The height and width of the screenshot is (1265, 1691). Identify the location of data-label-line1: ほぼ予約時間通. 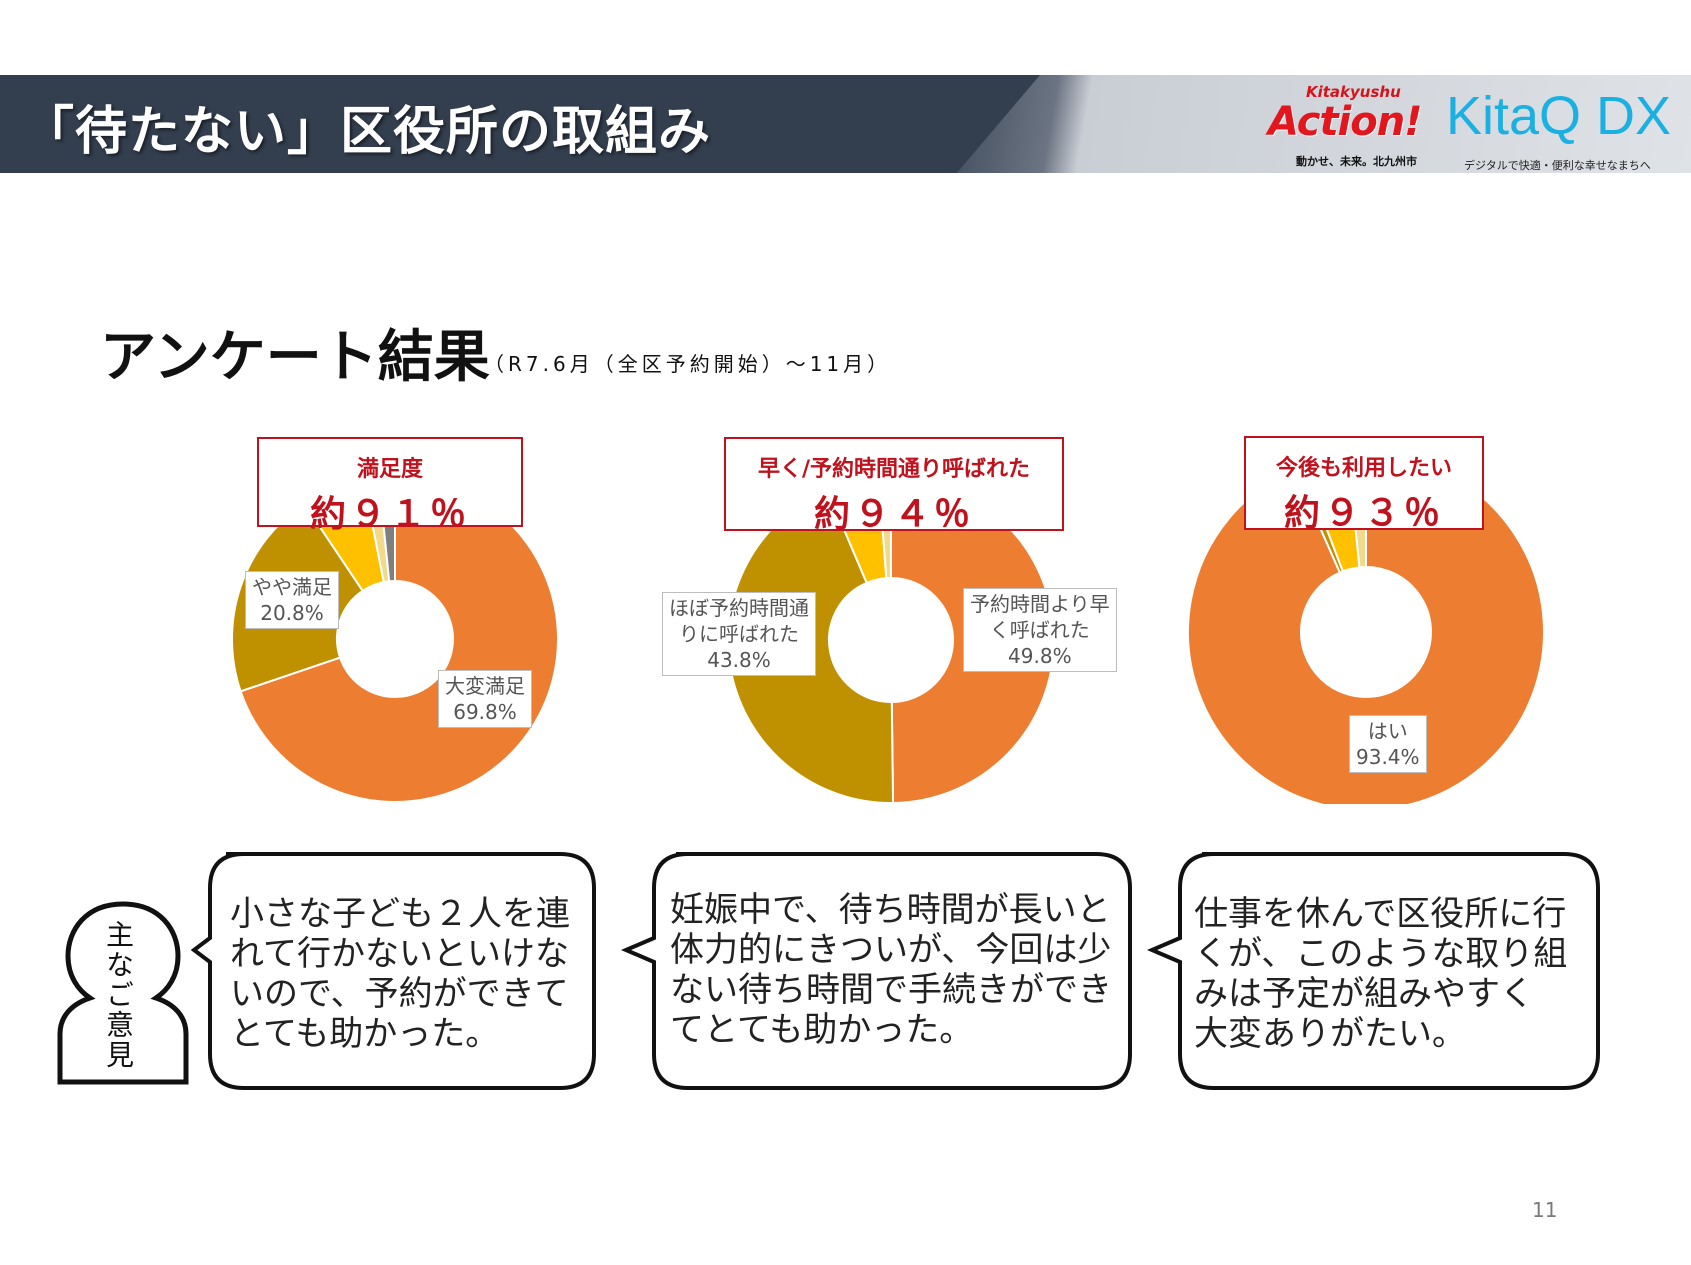
(739, 608).